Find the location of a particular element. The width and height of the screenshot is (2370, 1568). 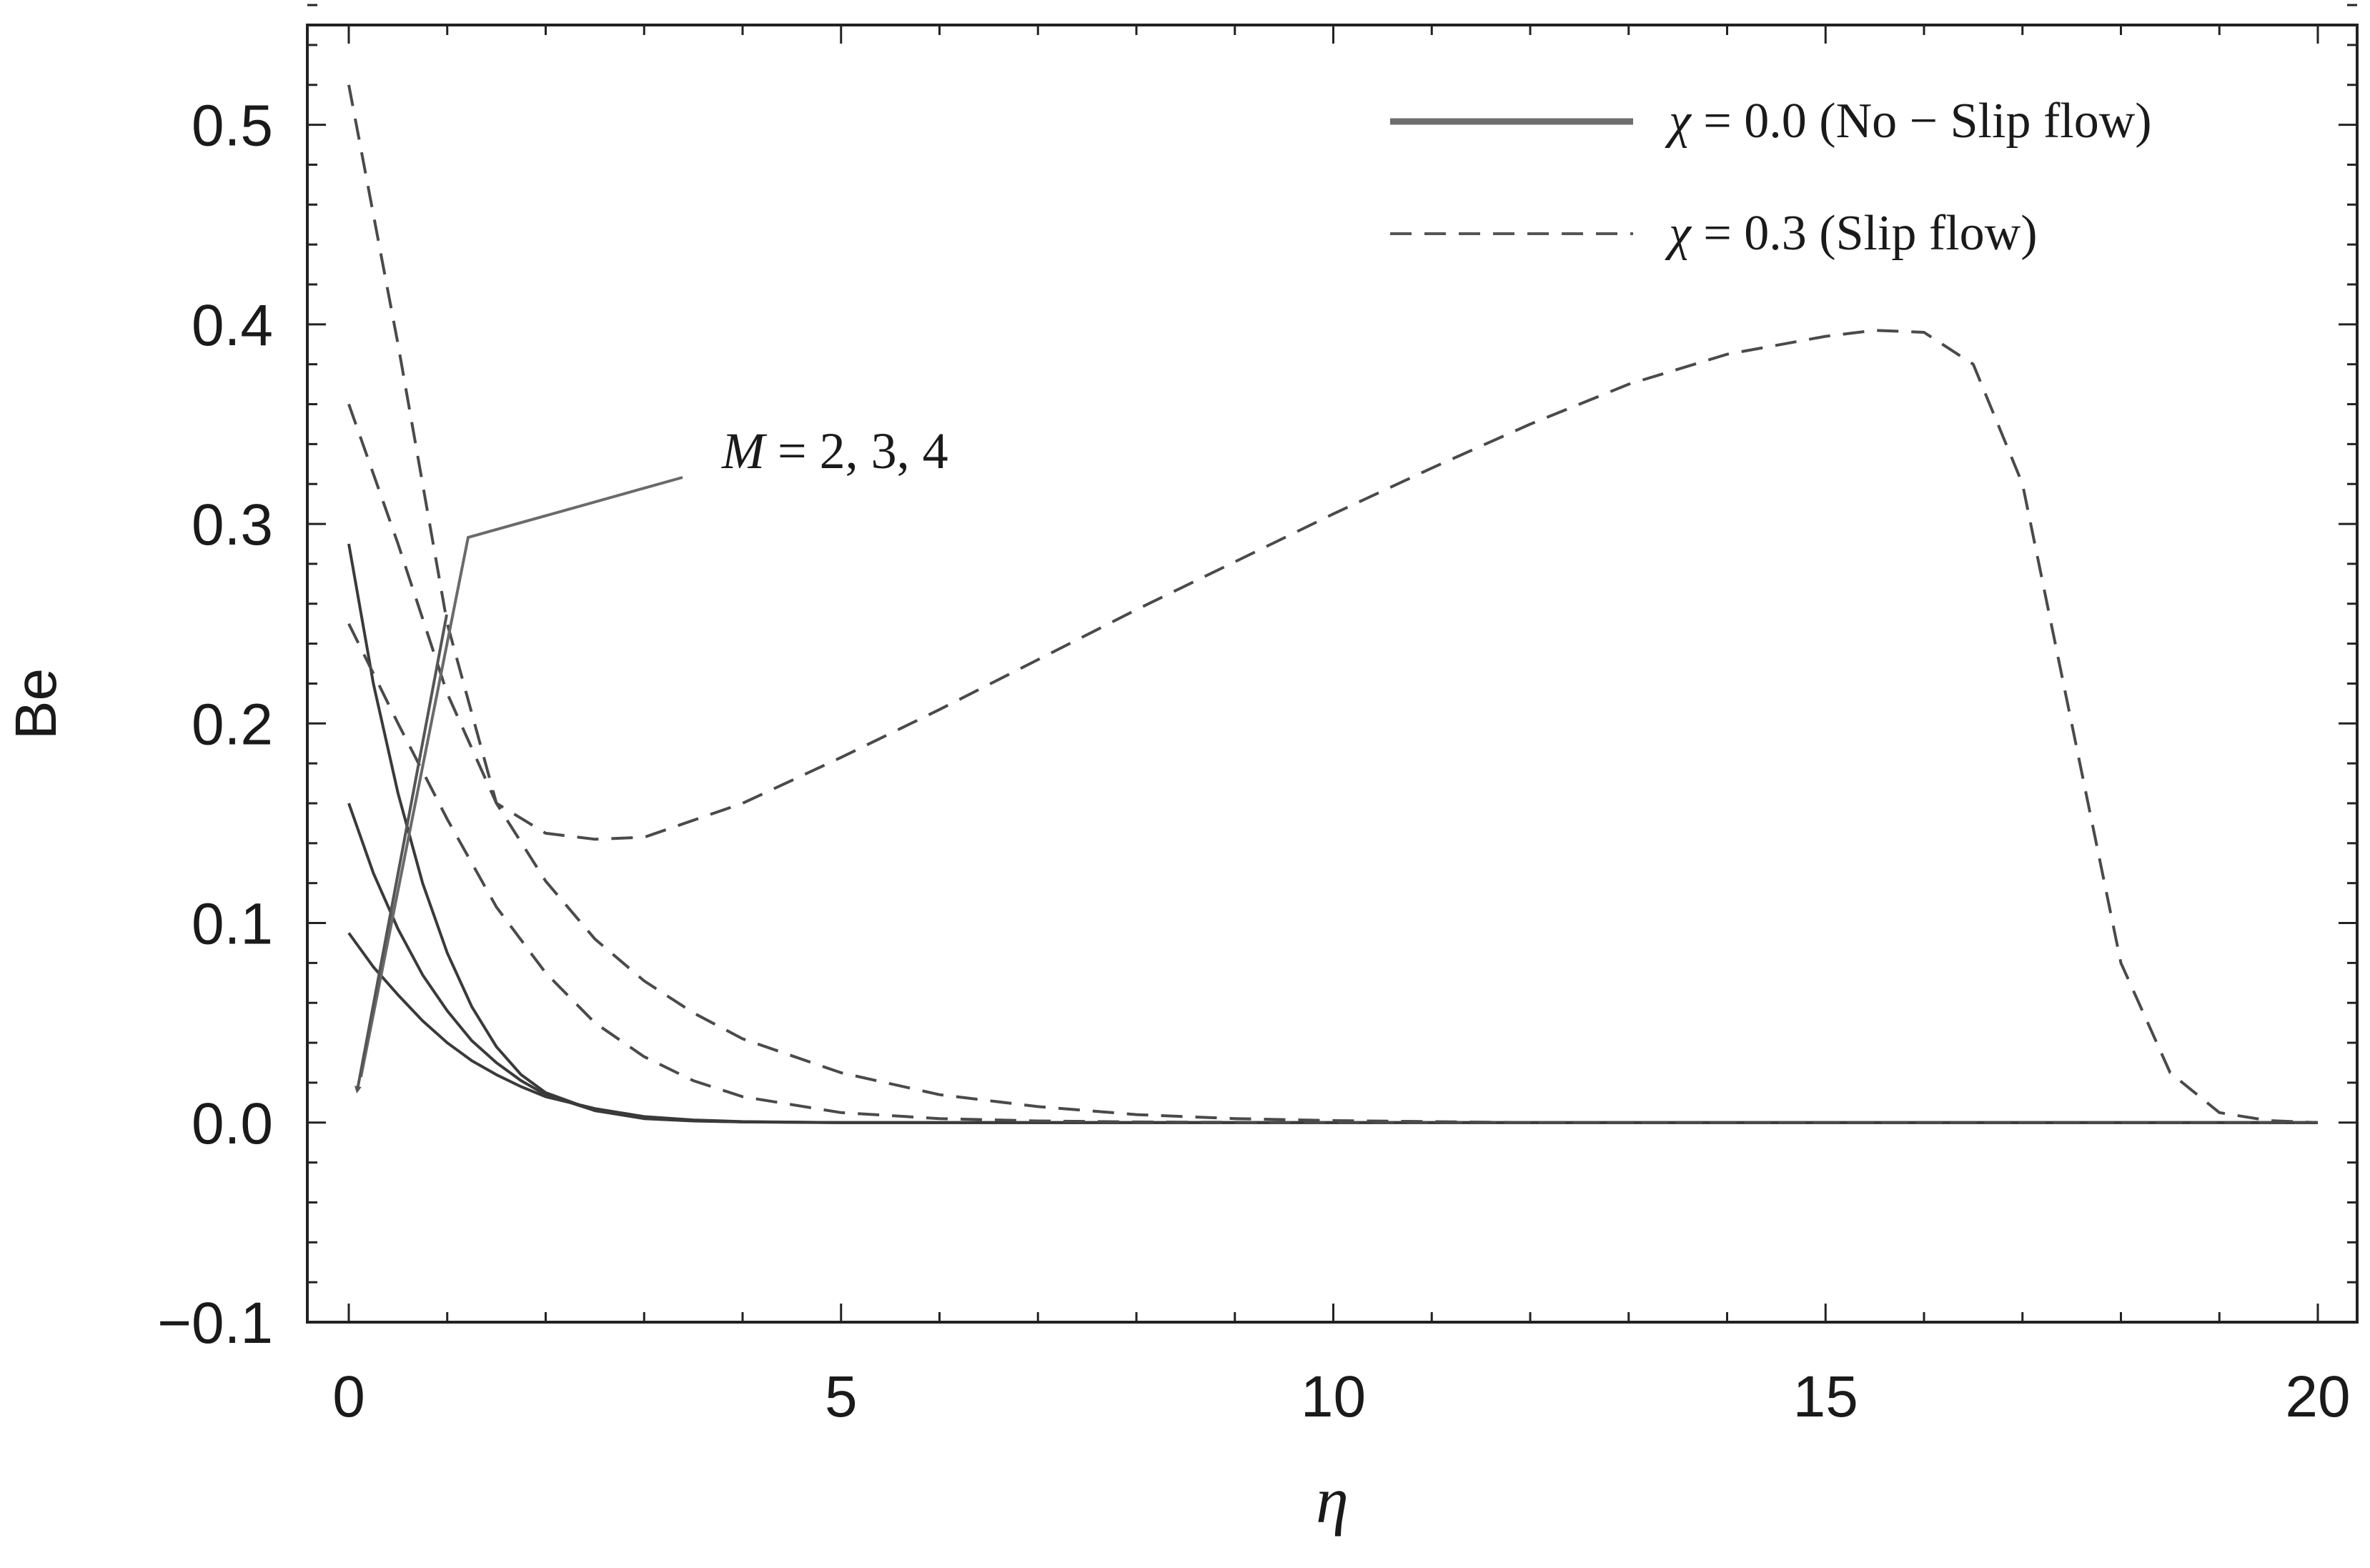

x-axis-title: η is located at coordinates (1332, 1501).